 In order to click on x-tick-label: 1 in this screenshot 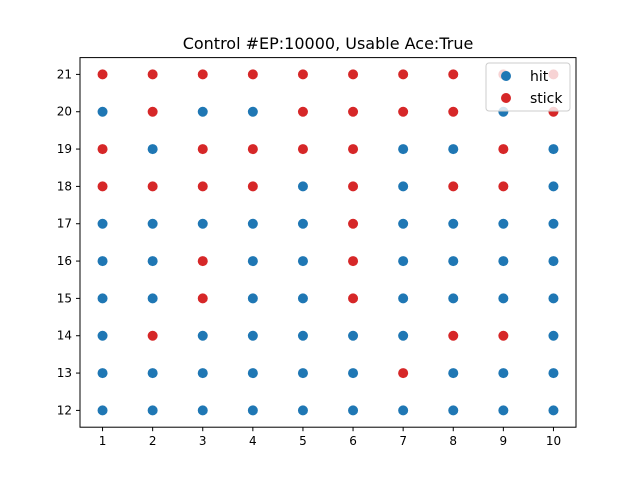, I will do `click(103, 441)`.